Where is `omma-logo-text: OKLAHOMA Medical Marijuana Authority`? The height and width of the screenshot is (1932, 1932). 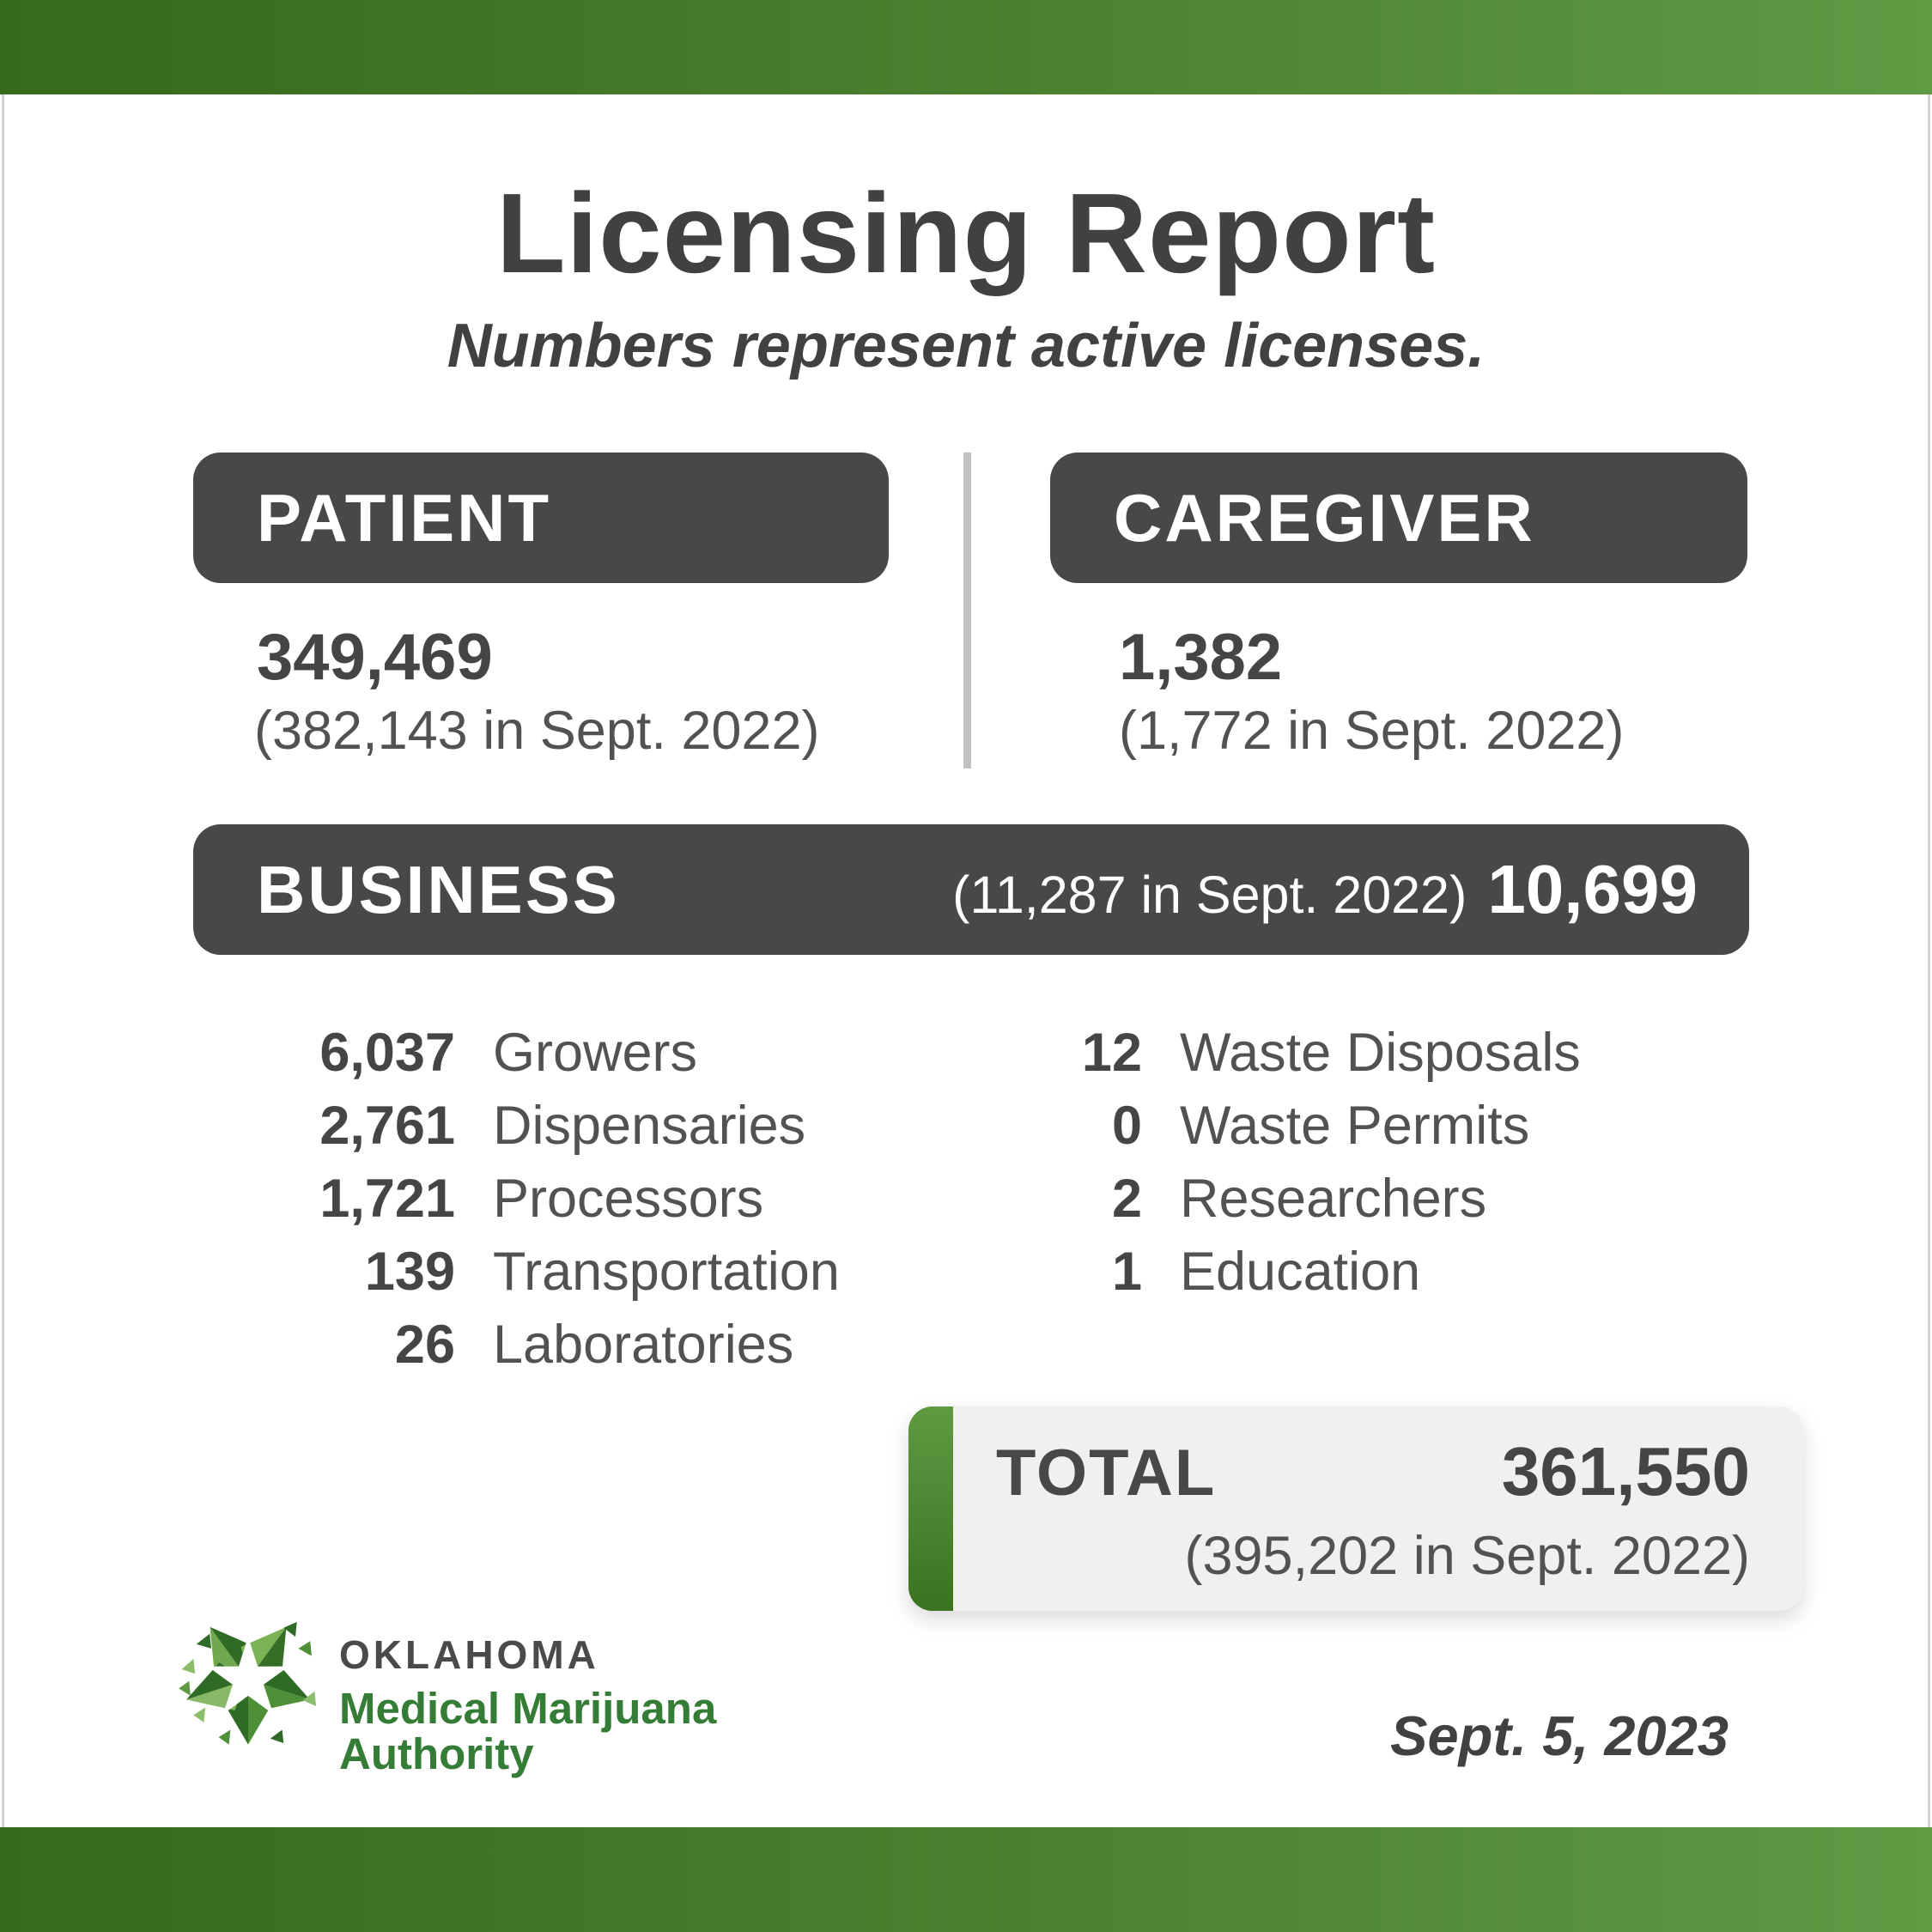 omma-logo-text: OKLAHOMA Medical Marijuana Authority is located at coordinates (527, 1692).